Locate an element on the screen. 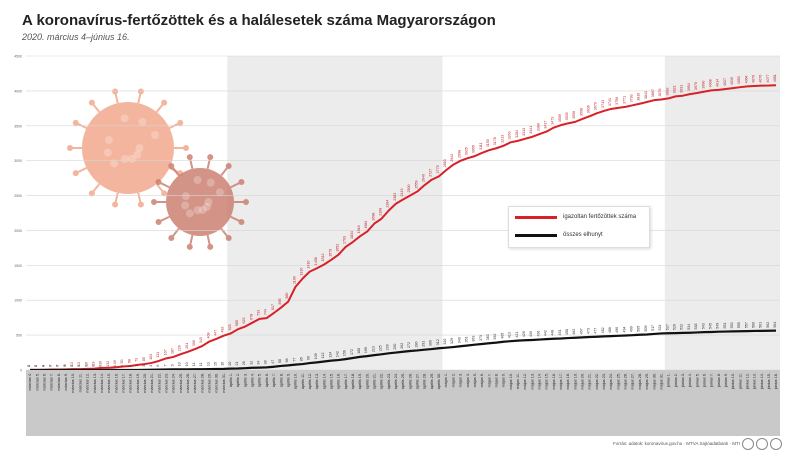 The height and width of the screenshot is (456, 800). deaths-data-label: 20 is located at coordinates (230, 364).